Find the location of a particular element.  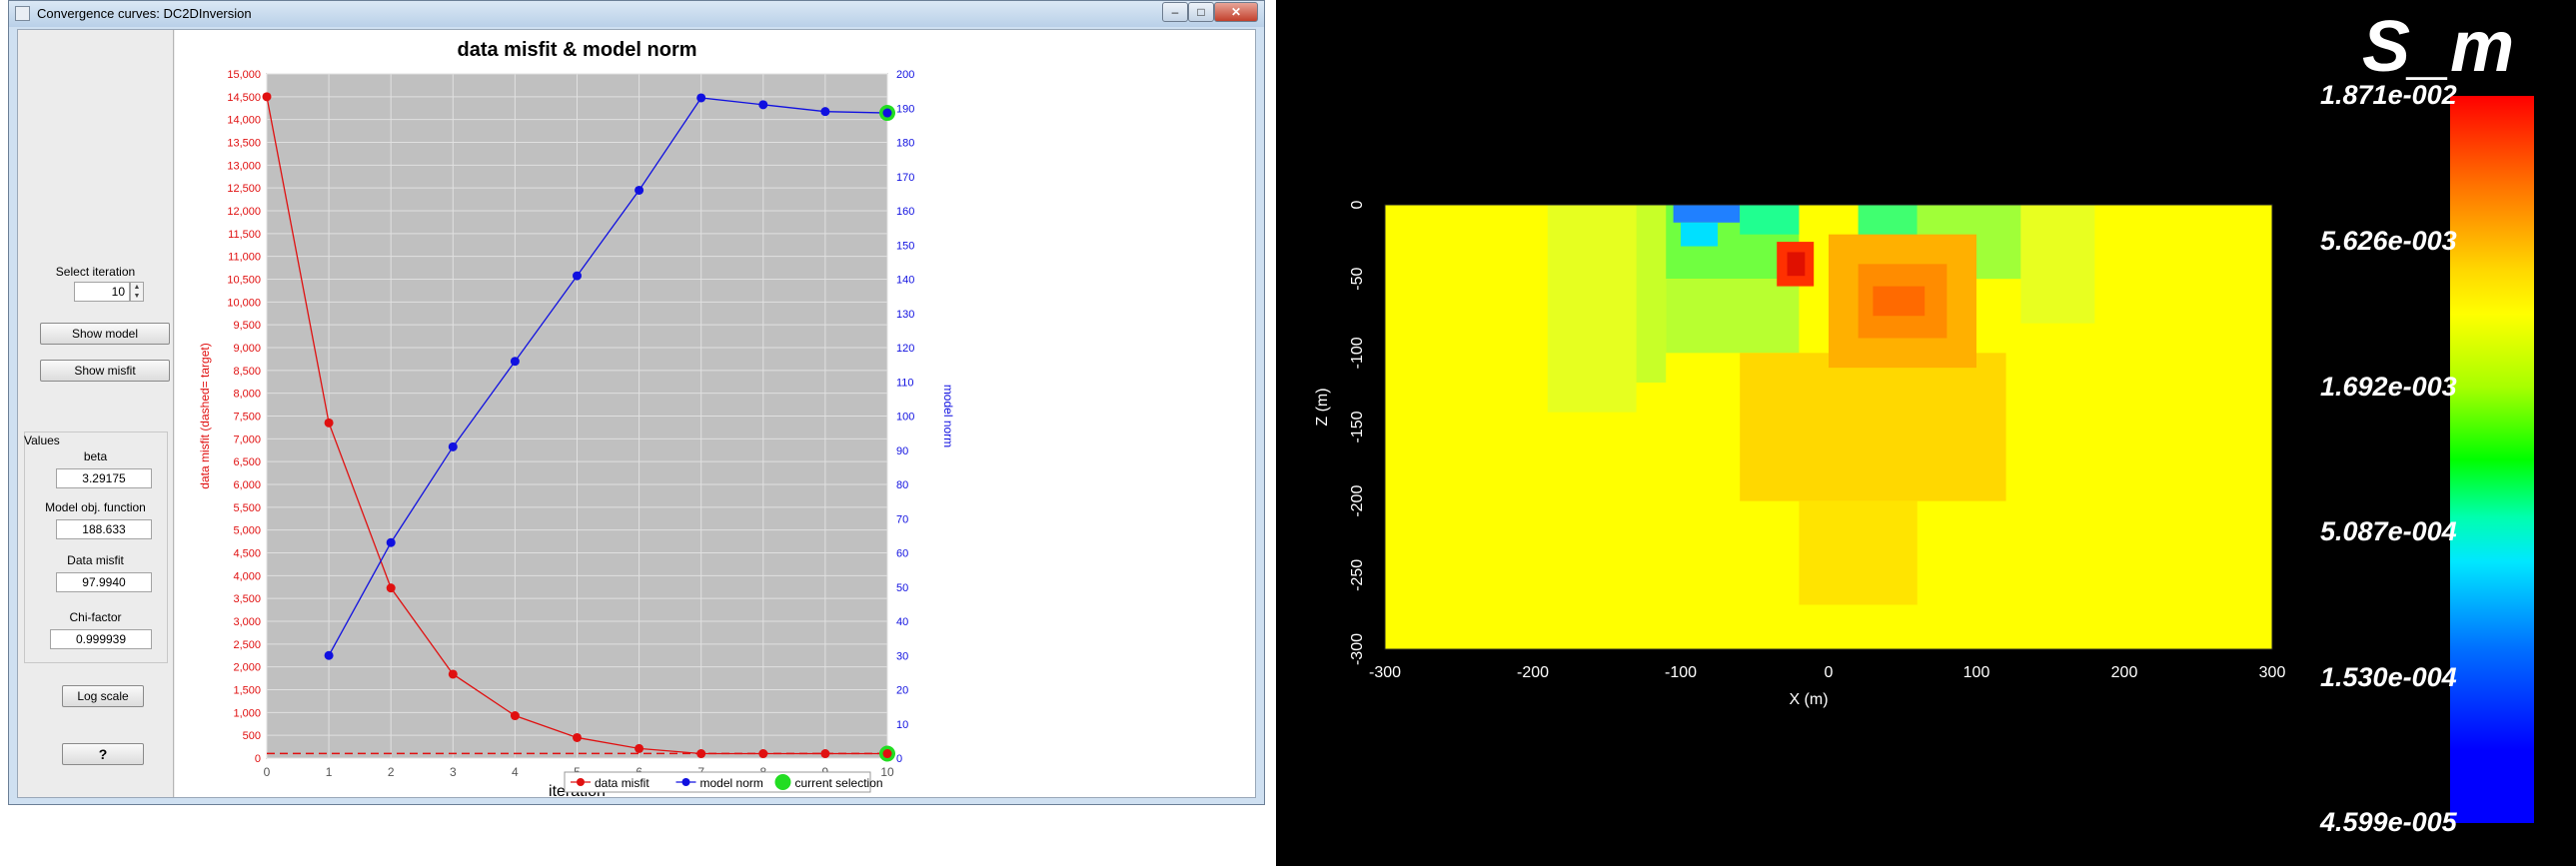

y2-tick-label: 40 is located at coordinates (902, 622).